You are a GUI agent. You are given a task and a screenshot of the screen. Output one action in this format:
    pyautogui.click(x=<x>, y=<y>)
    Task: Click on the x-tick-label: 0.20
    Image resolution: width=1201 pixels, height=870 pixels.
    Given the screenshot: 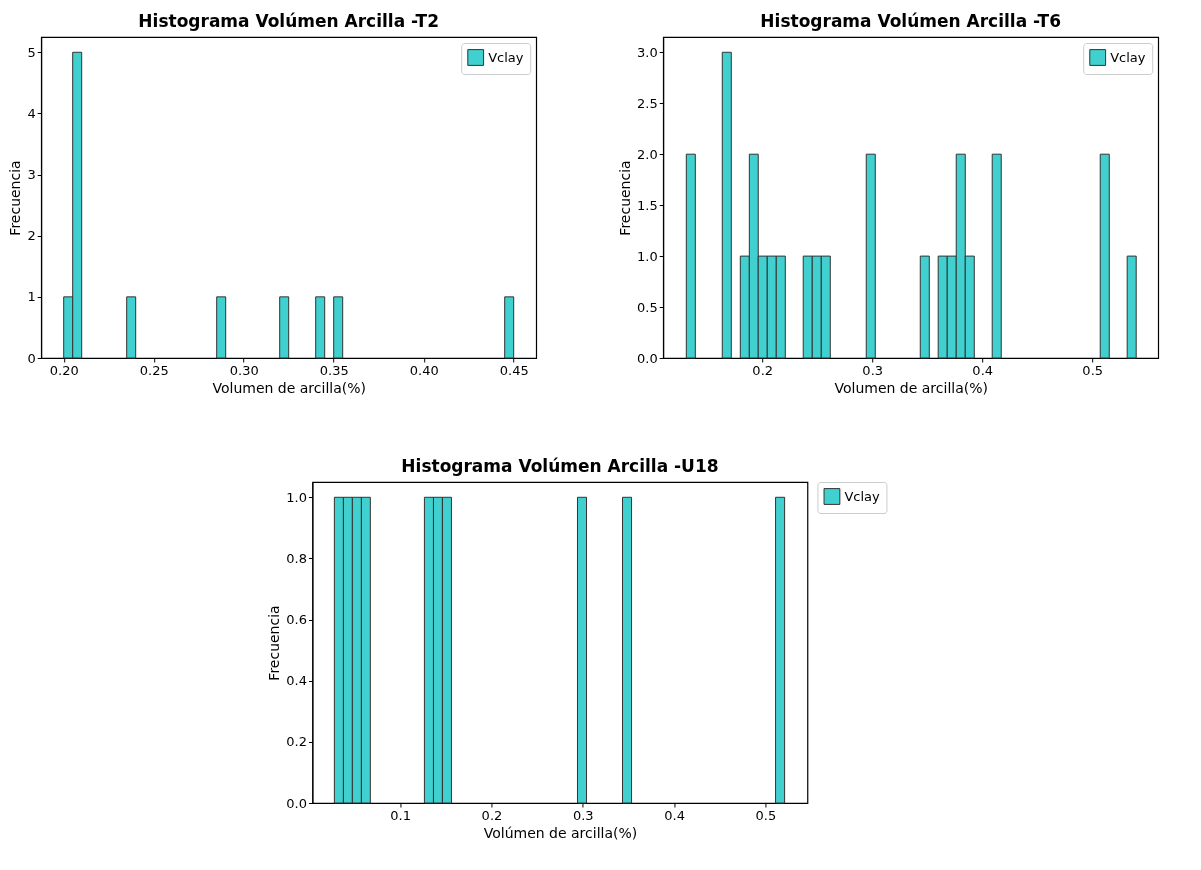 What is the action you would take?
    pyautogui.click(x=64, y=370)
    